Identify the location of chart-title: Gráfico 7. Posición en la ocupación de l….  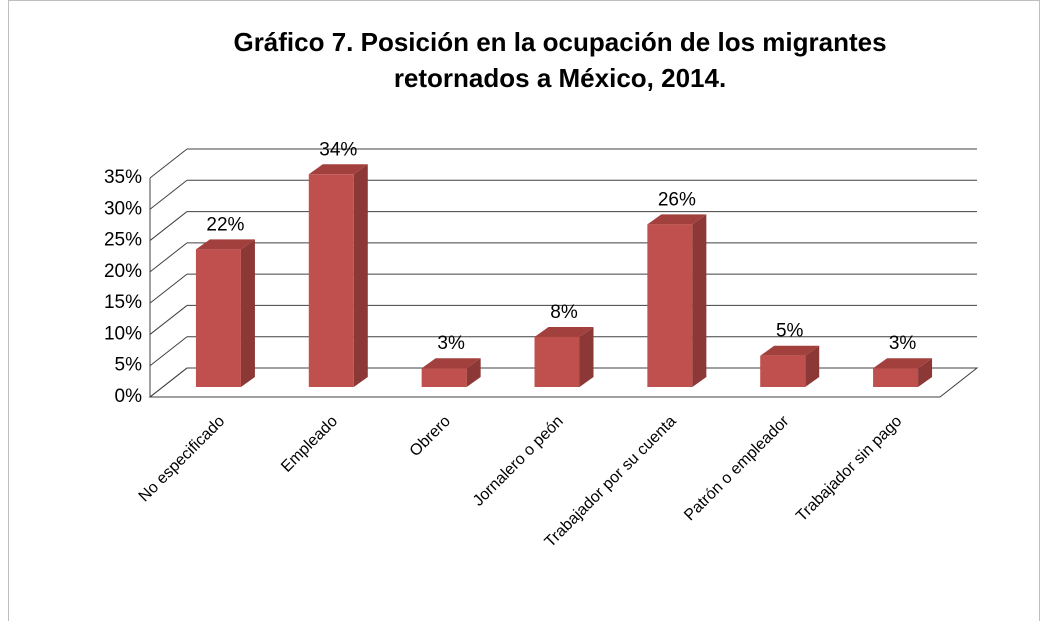
(559, 42).